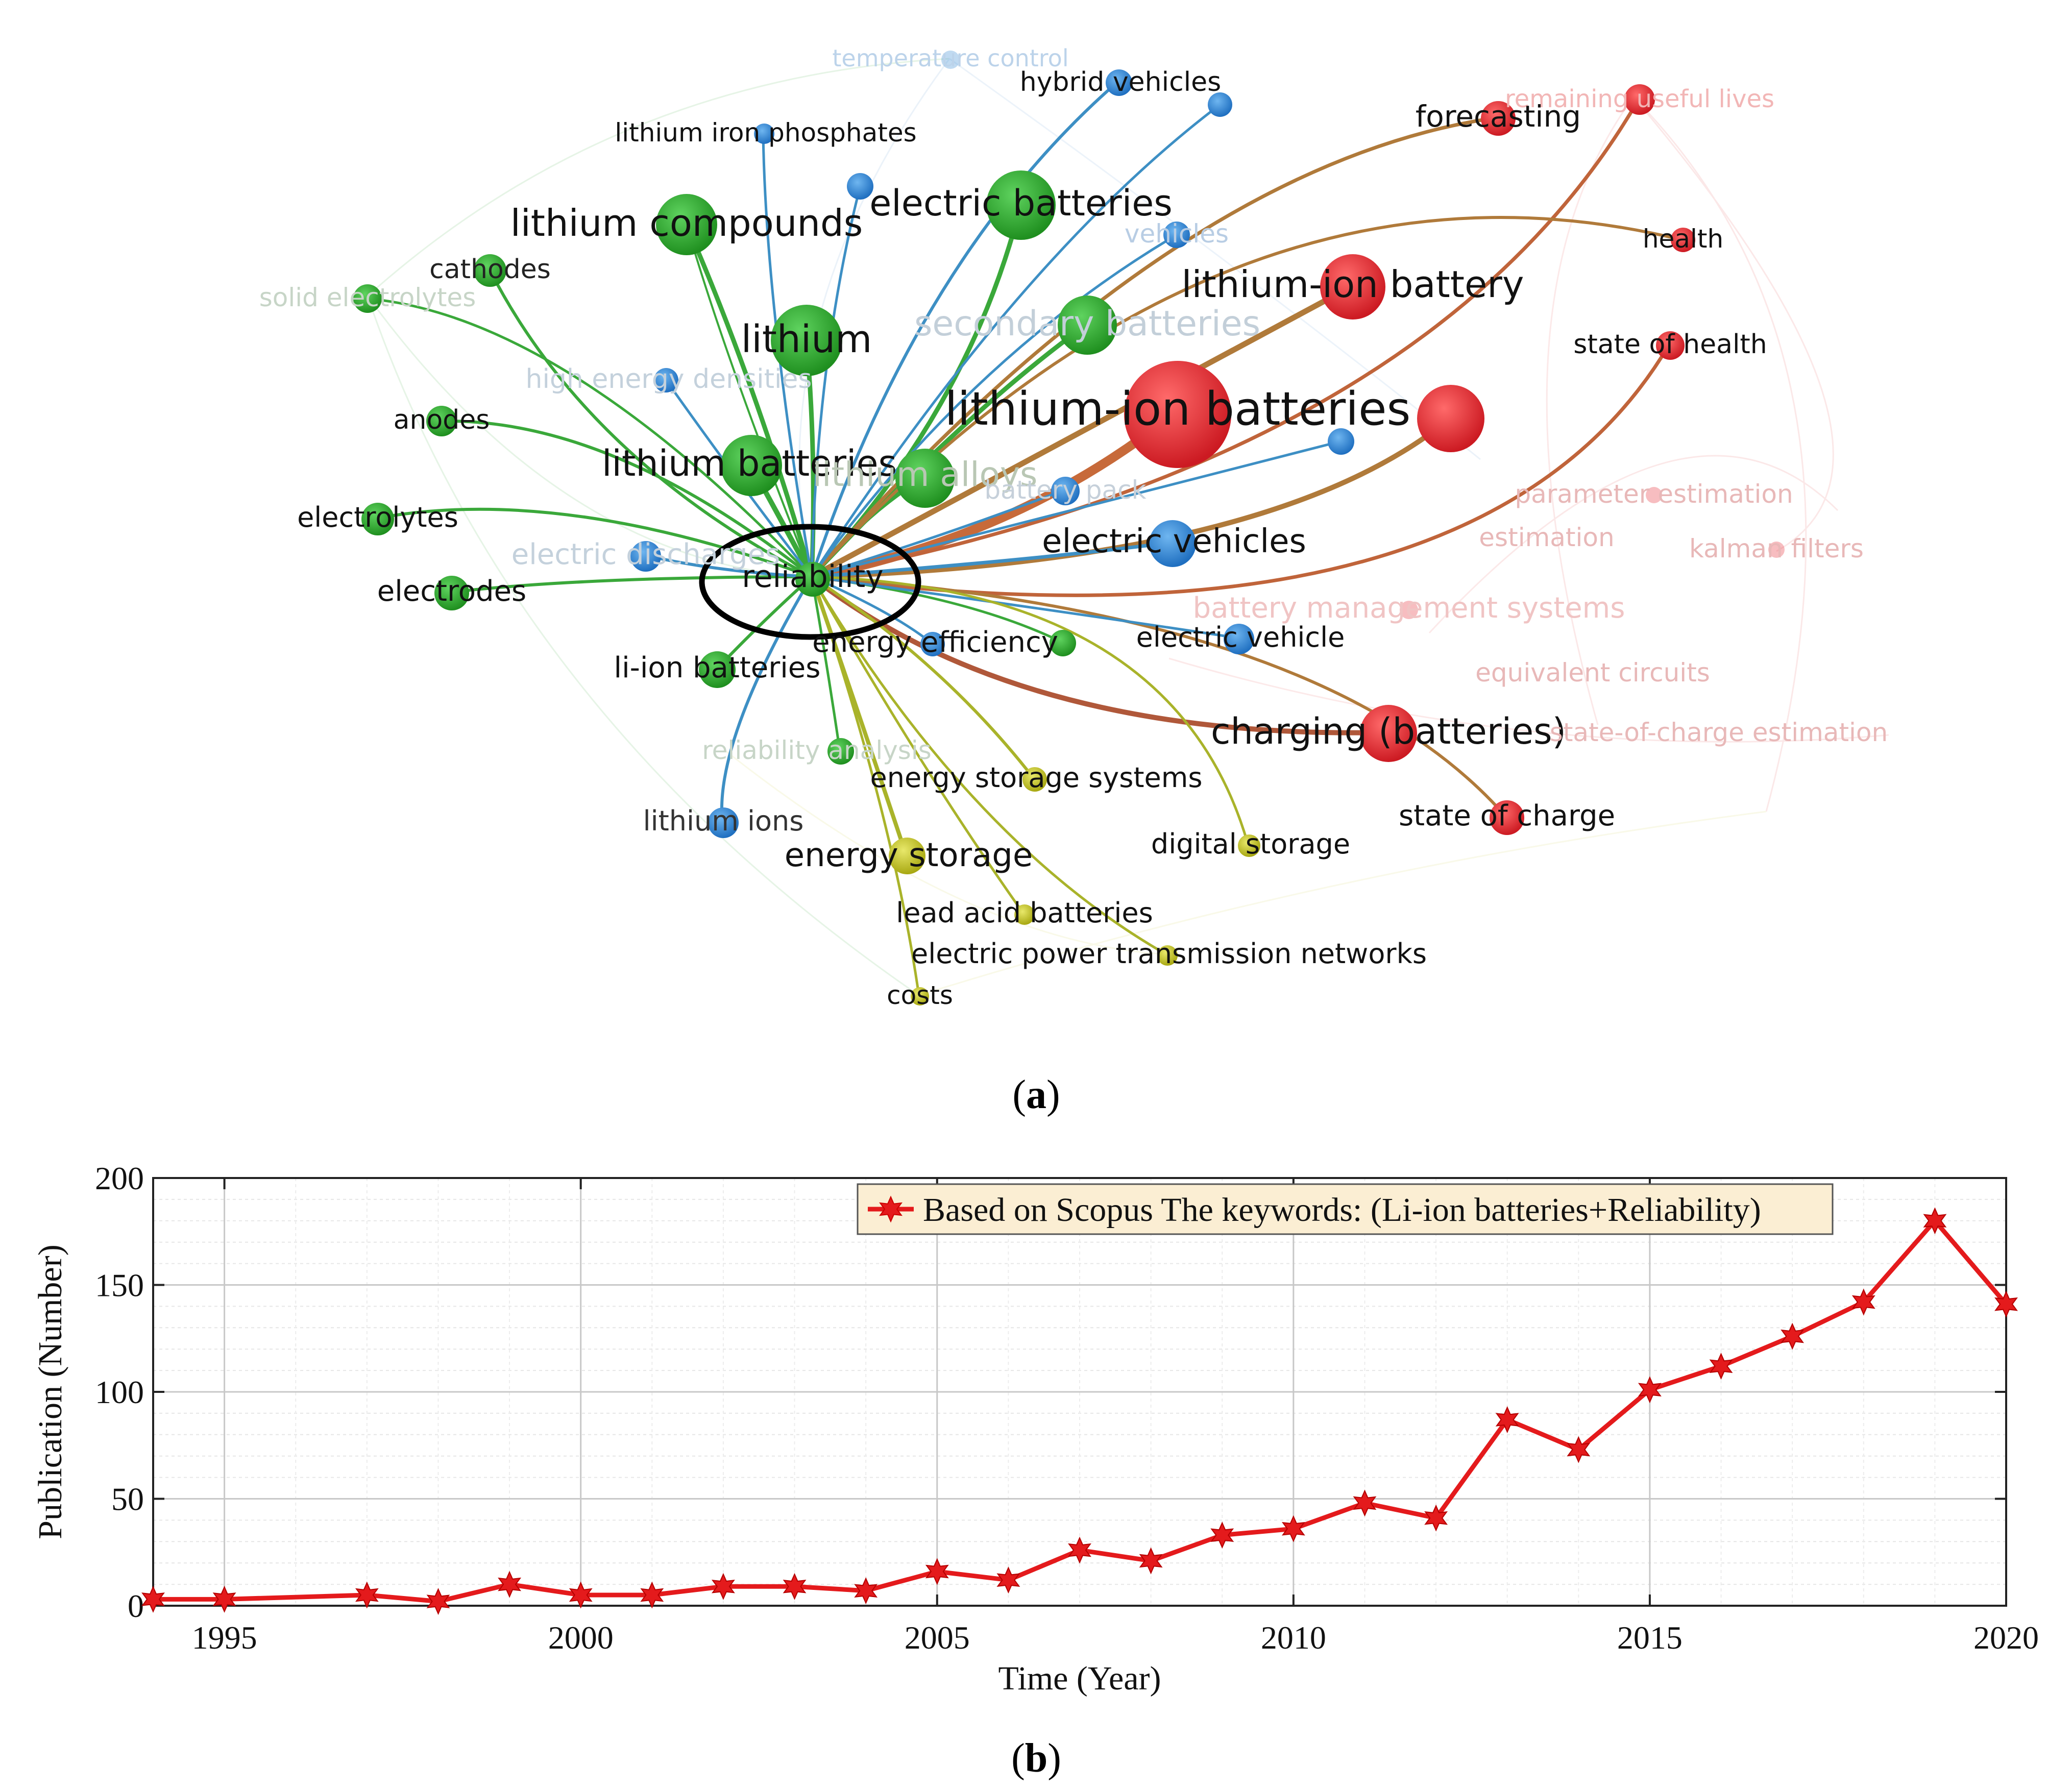  I want to click on label-high-energy-densities: high energy densities, so click(668, 379).